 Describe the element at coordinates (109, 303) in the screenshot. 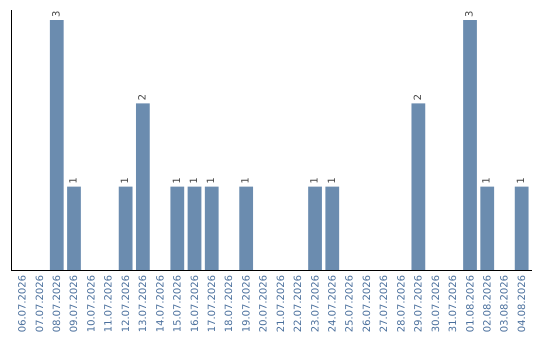

I see `x-tick-label: 11.07.2026` at that location.